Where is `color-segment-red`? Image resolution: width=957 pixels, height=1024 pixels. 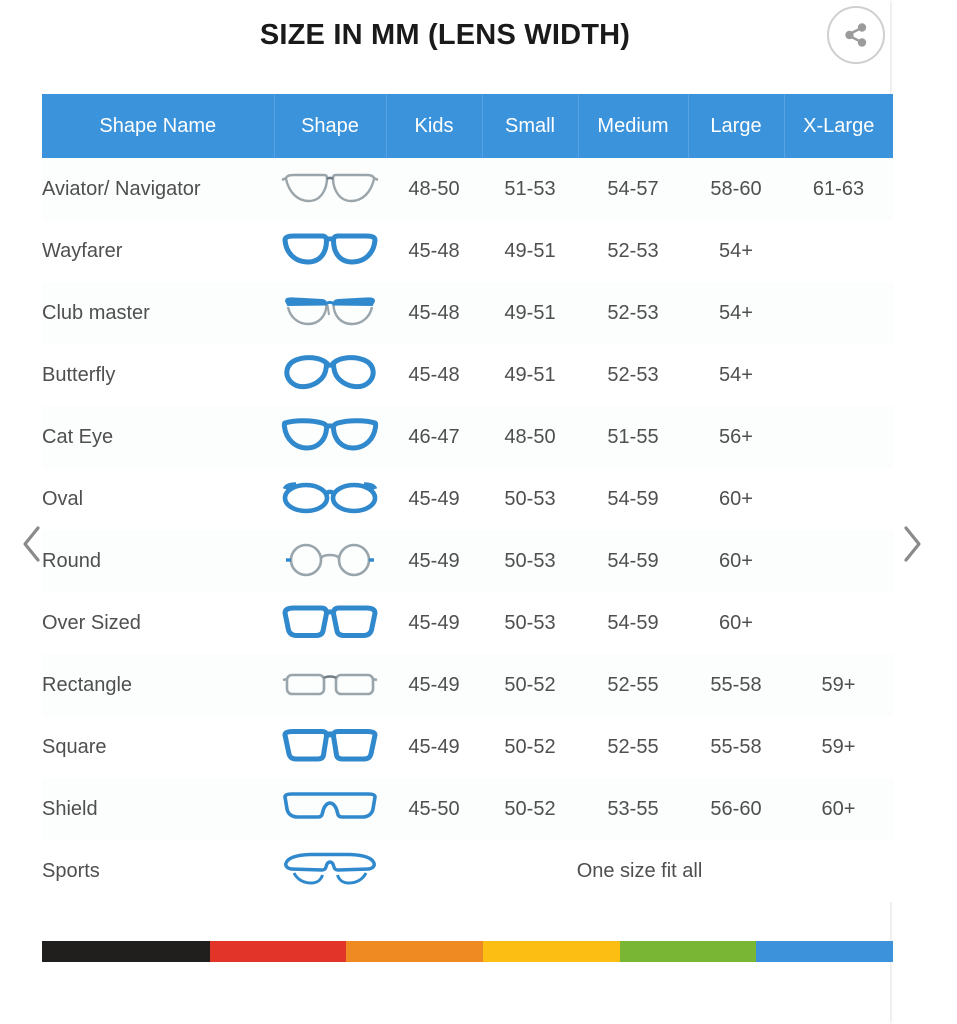
color-segment-red is located at coordinates (278, 951).